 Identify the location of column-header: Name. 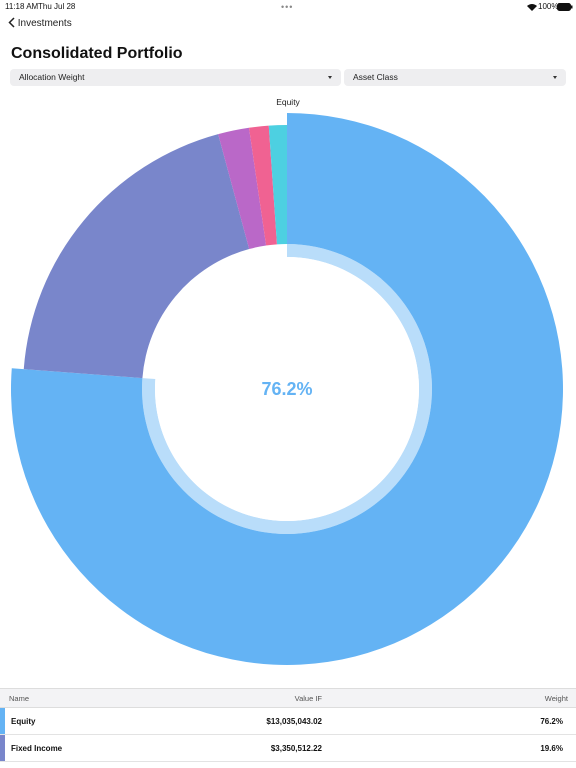
(19, 698).